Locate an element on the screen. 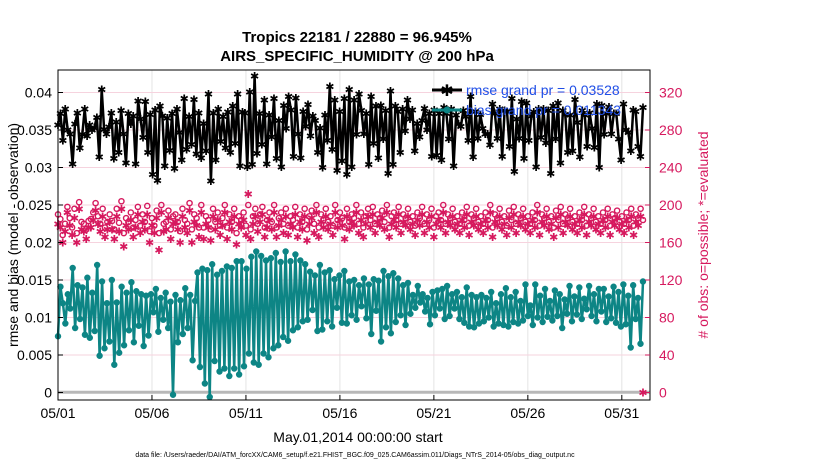  y-right-tick-label: 240 is located at coordinates (671, 168).